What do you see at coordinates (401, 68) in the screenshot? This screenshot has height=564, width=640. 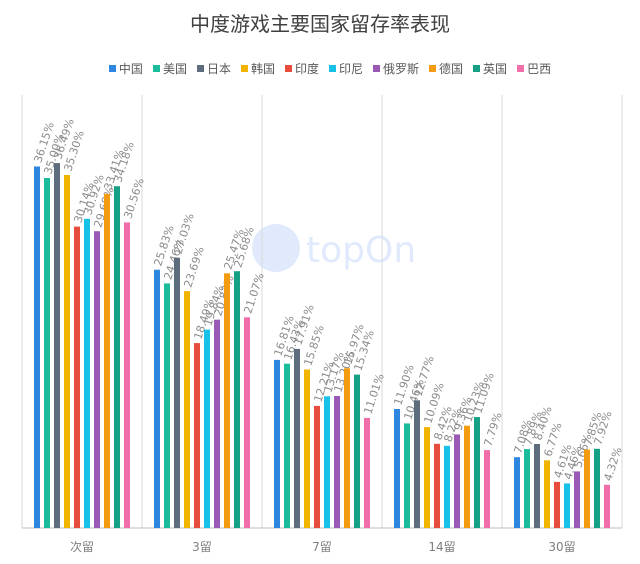 I see `legend-label: 俄罗斯` at bounding box center [401, 68].